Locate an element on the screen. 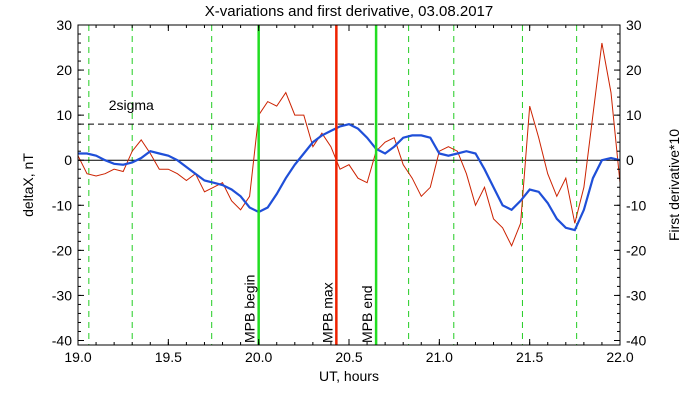 The width and height of the screenshot is (700, 400). y-tick-label-left: -20 is located at coordinates (62, 250).